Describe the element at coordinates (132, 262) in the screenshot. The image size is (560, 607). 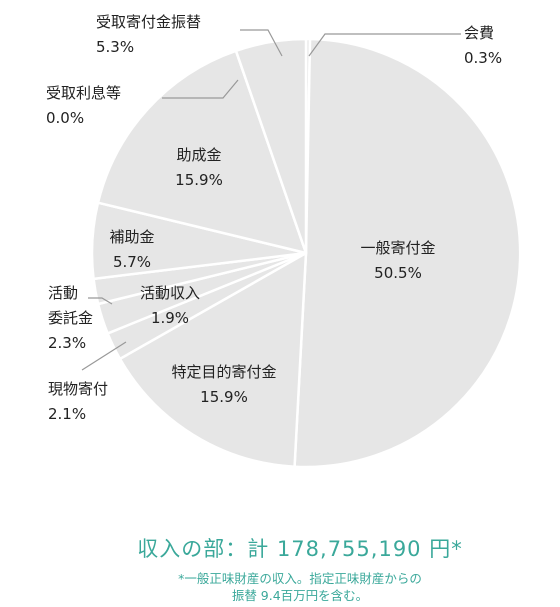
I see `slice-percent: 5.7%` at that location.